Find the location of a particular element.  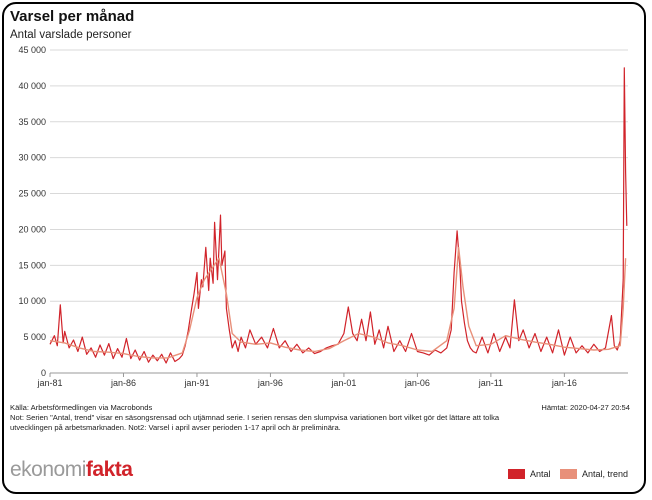

logo-part-ekonomi: ekonomi is located at coordinates (48, 469).